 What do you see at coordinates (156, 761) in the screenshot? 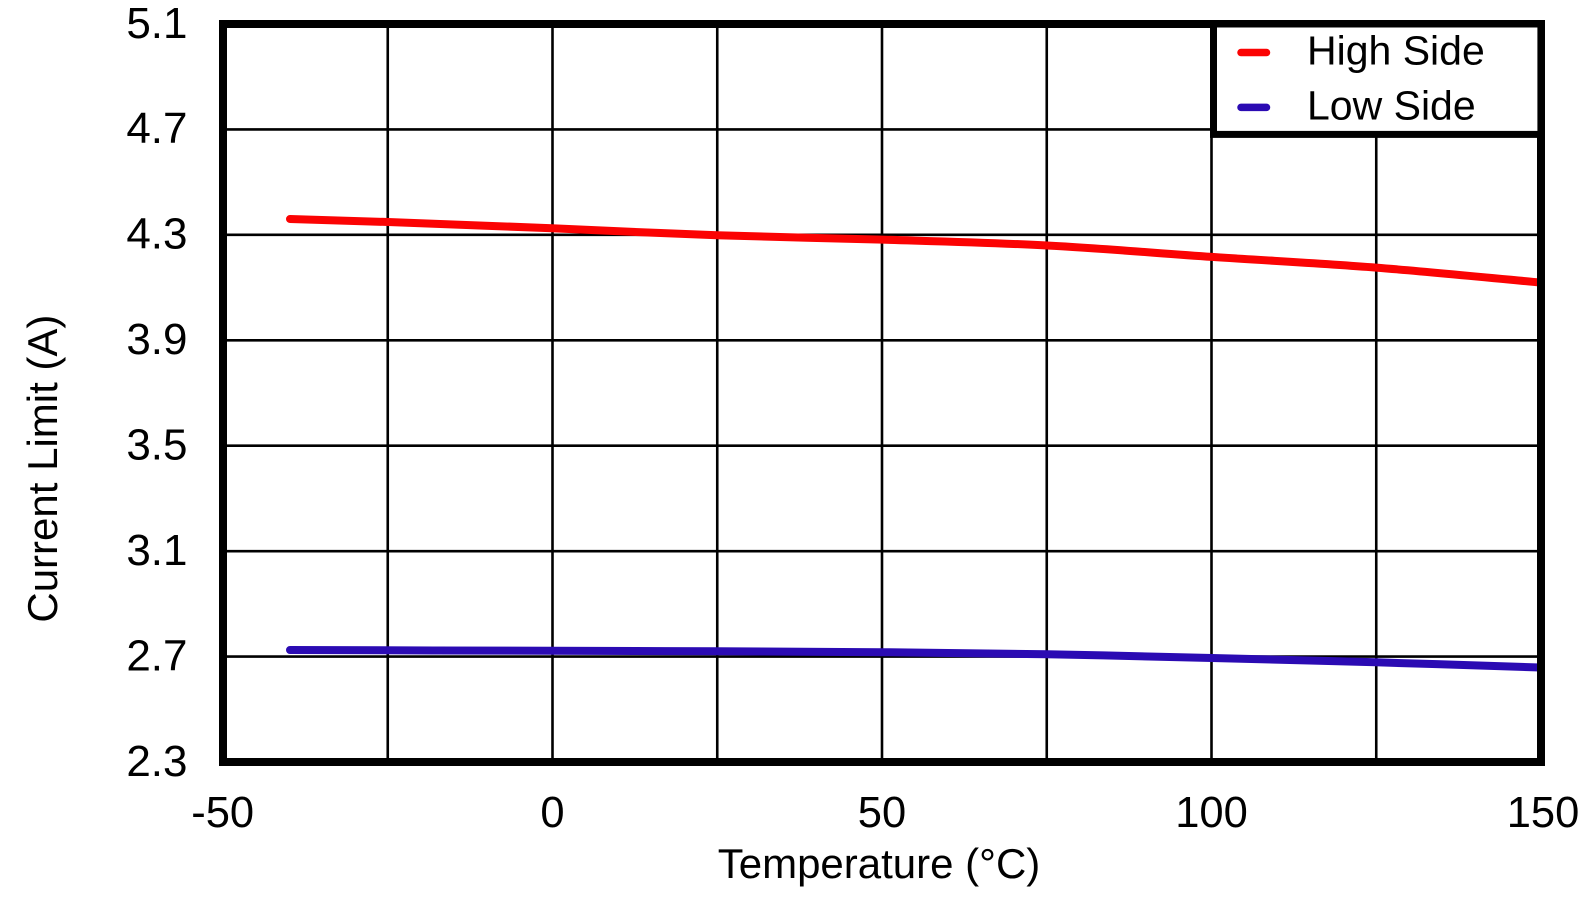
I see `svg-text: 2.3` at bounding box center [156, 761].